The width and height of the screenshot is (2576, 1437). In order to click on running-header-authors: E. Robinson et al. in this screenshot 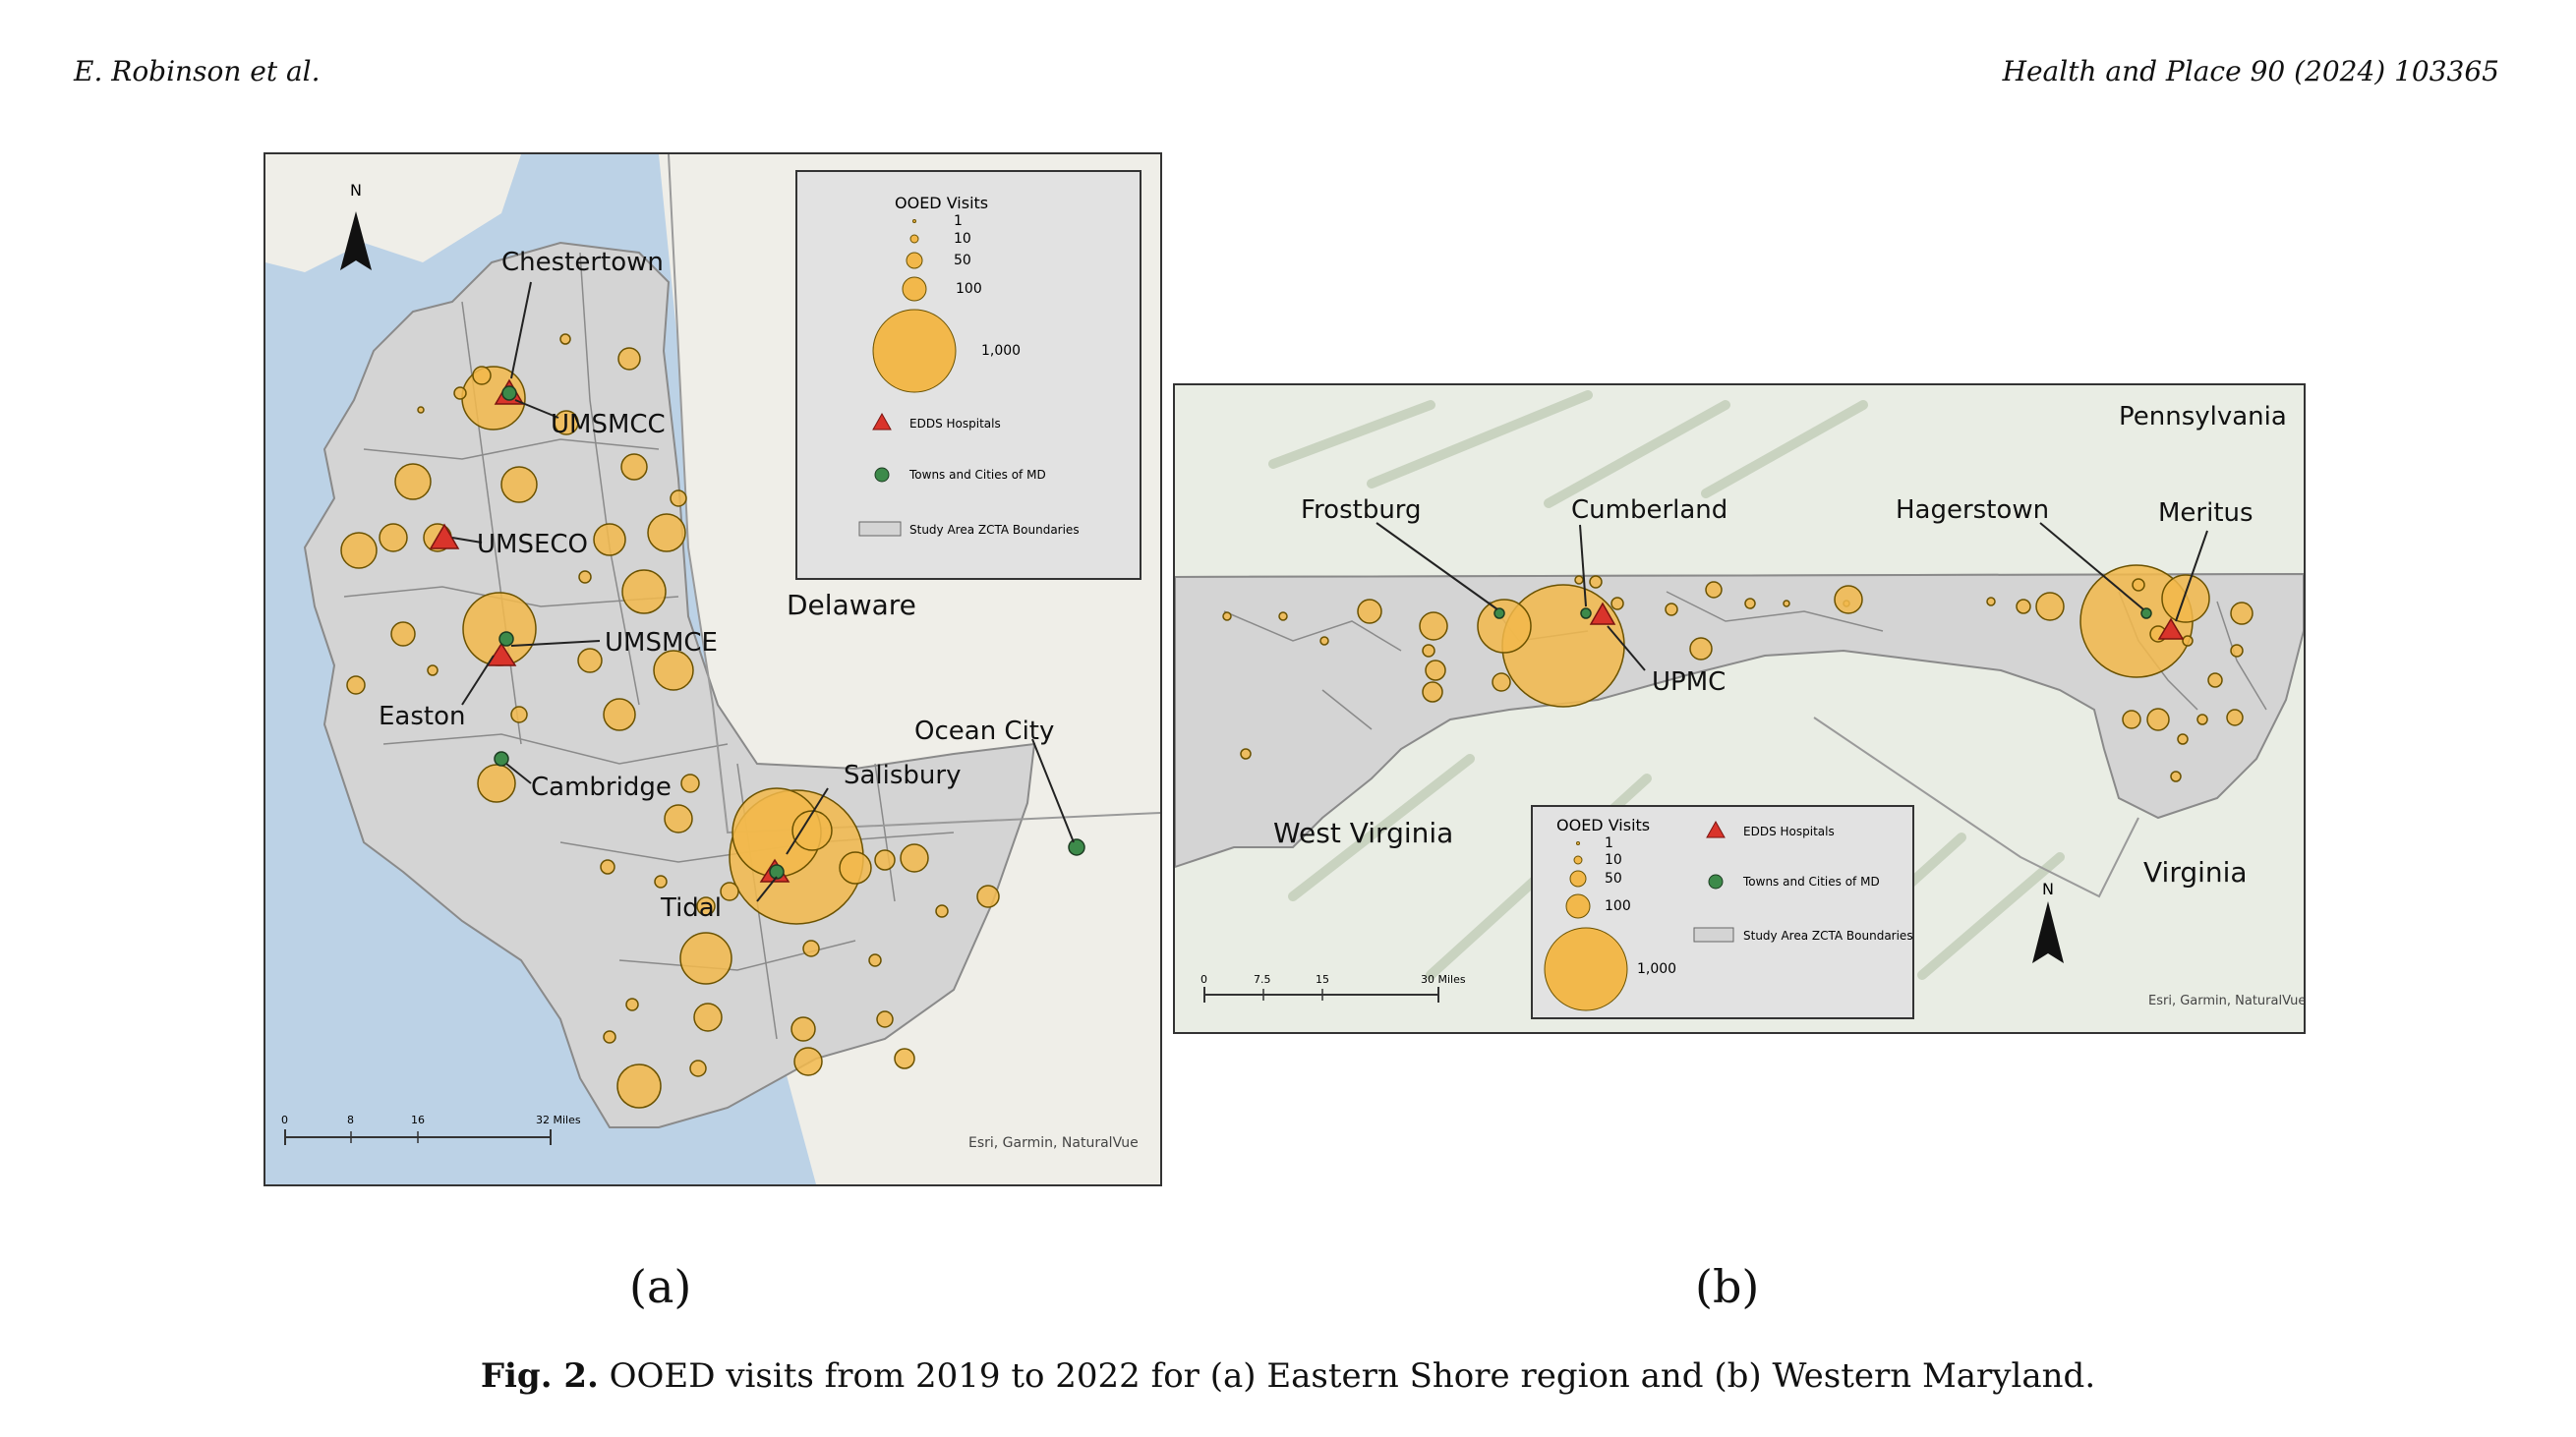, I will do `click(197, 71)`.